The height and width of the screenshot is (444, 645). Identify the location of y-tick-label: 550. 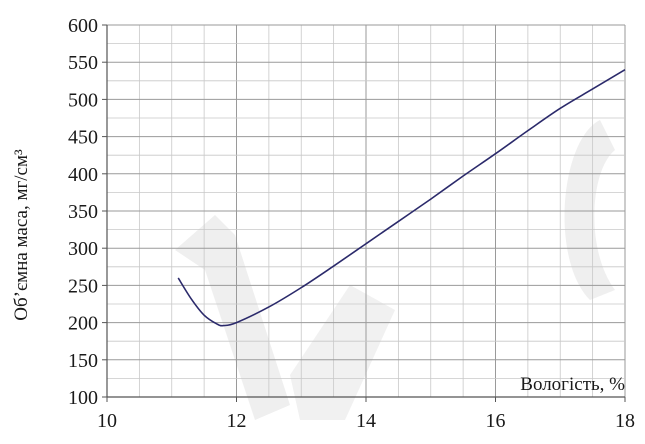
(83, 63).